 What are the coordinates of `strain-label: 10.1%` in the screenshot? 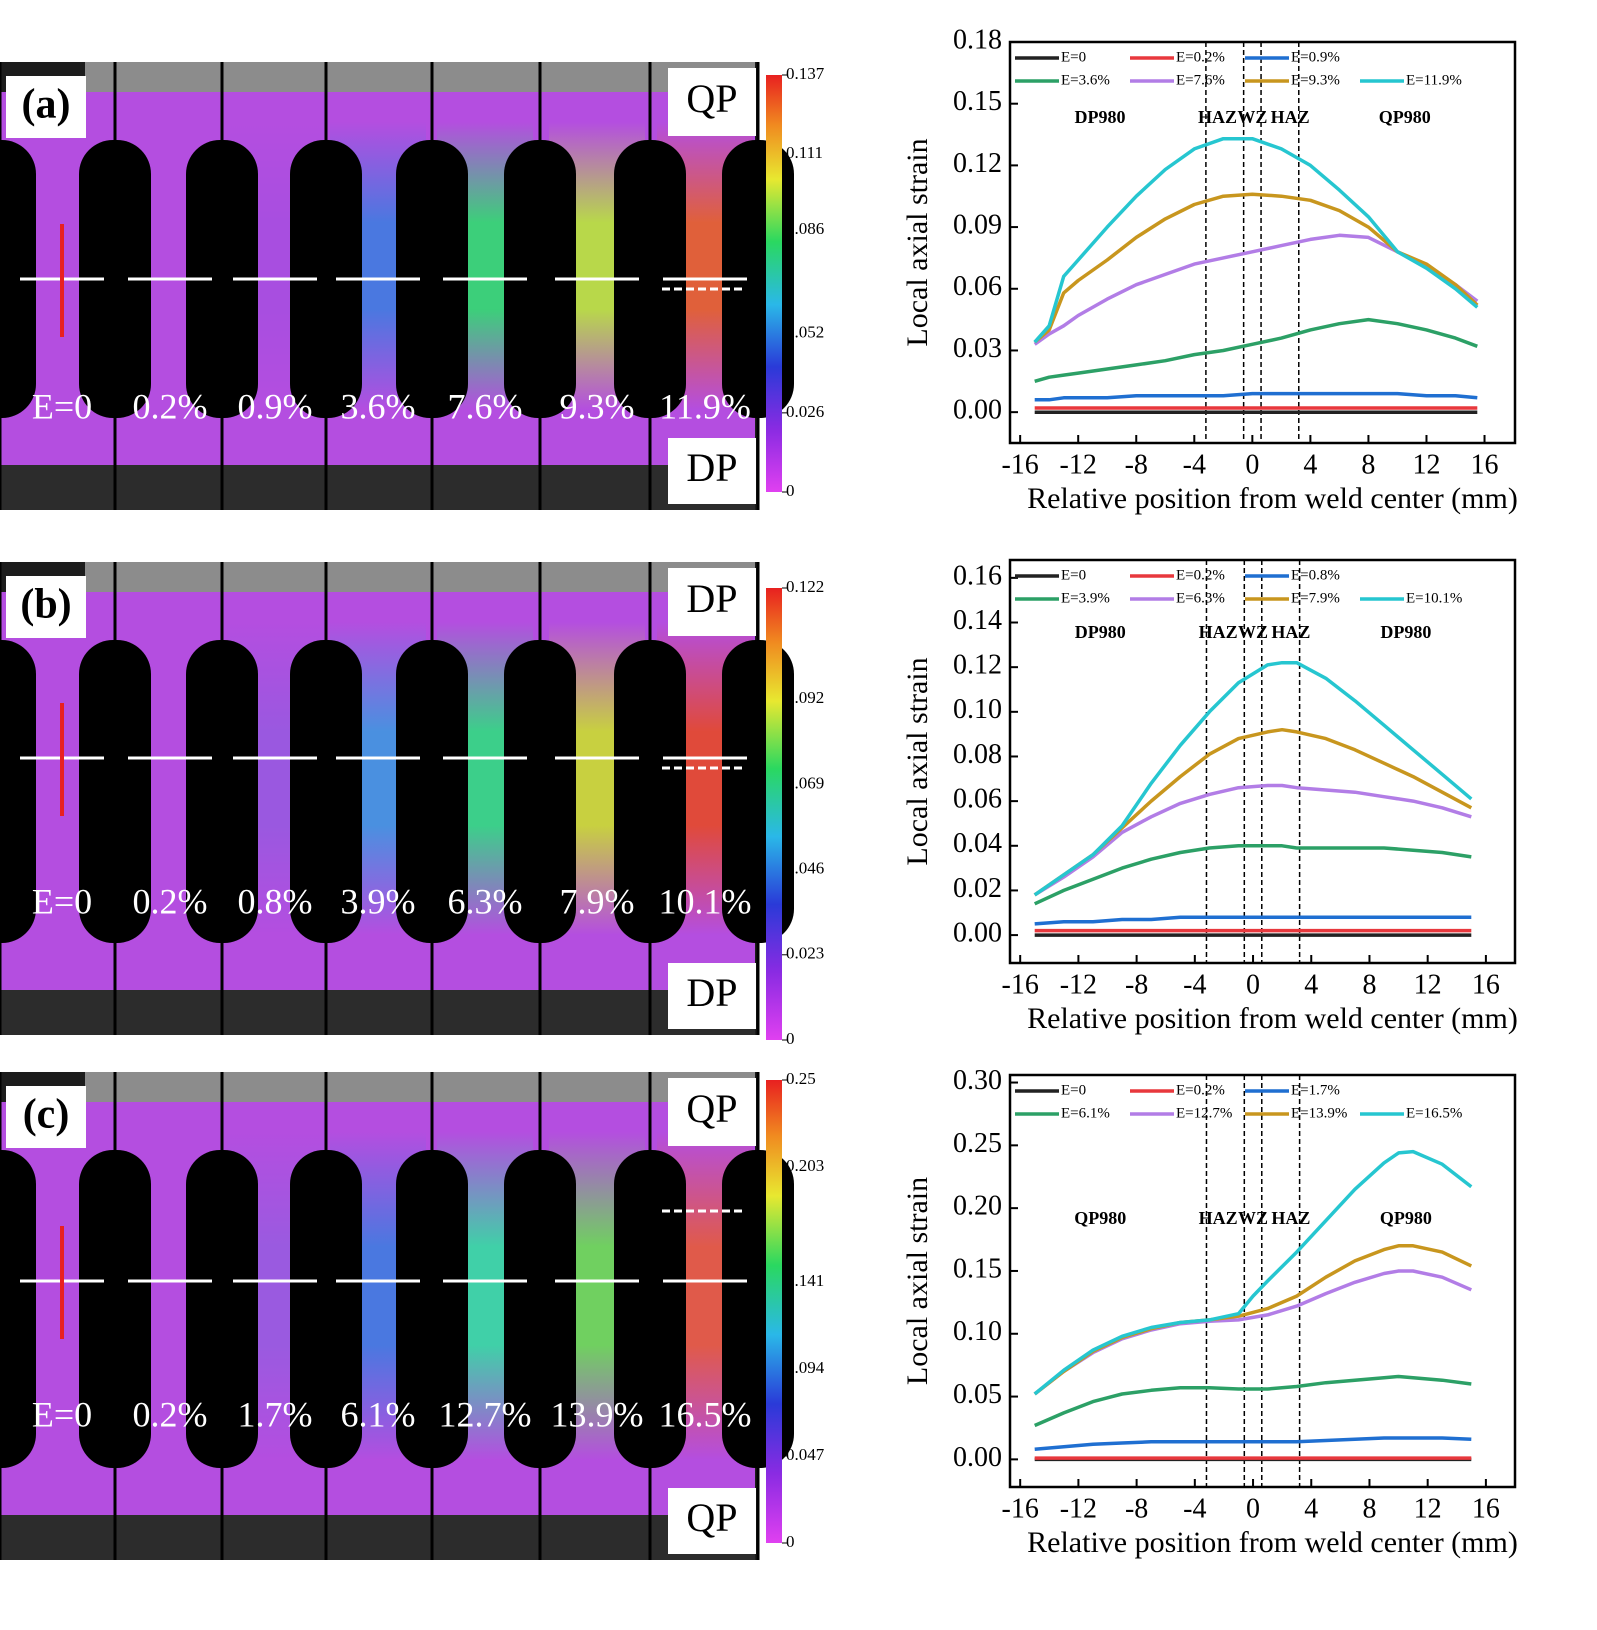 It's located at (705, 901).